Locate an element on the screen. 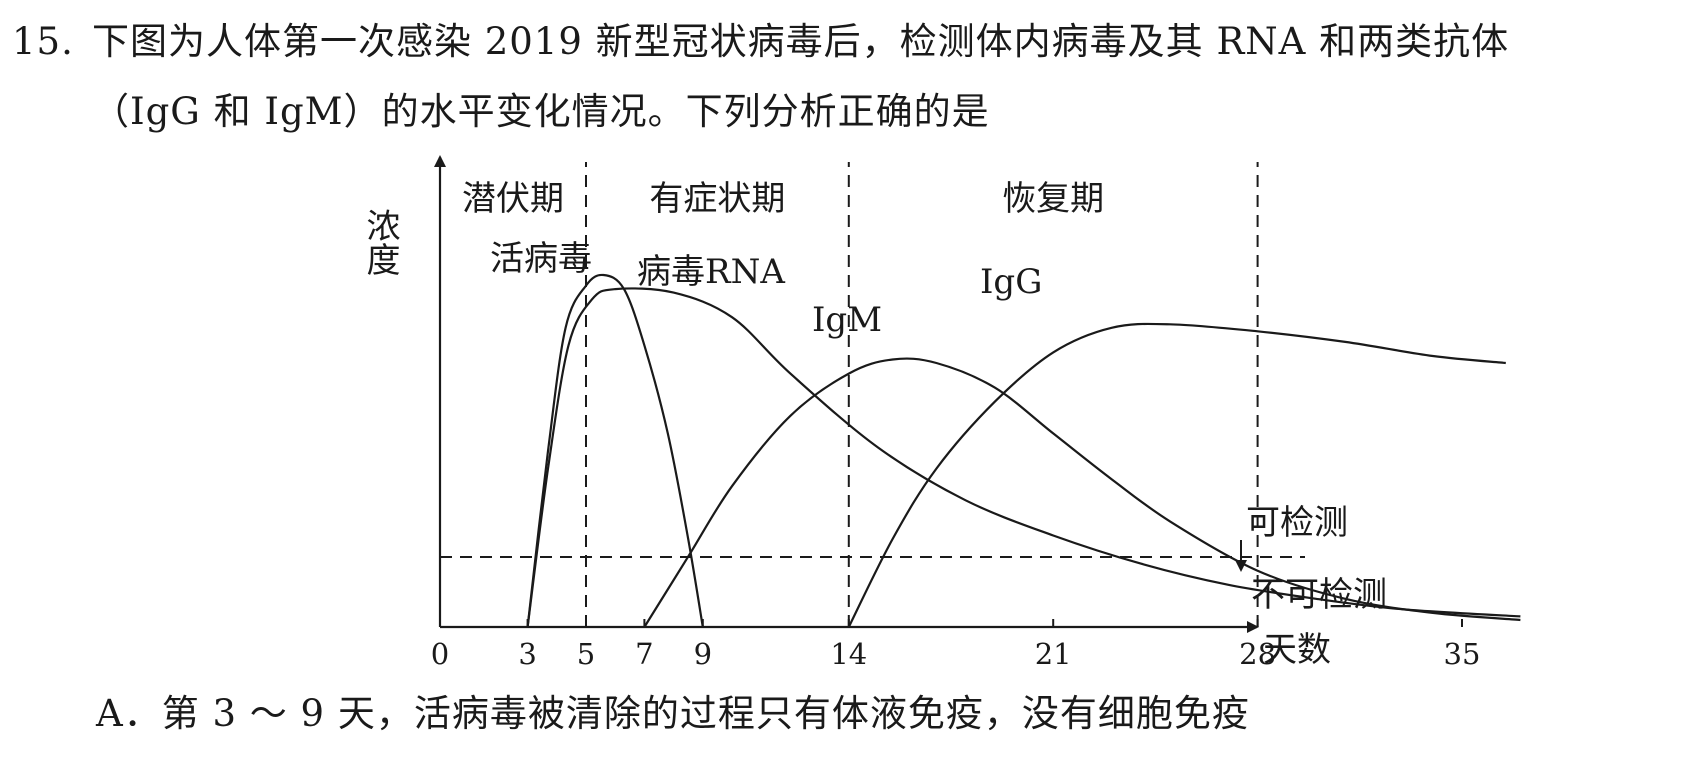  curve-live-virus is located at coordinates (615, 450).